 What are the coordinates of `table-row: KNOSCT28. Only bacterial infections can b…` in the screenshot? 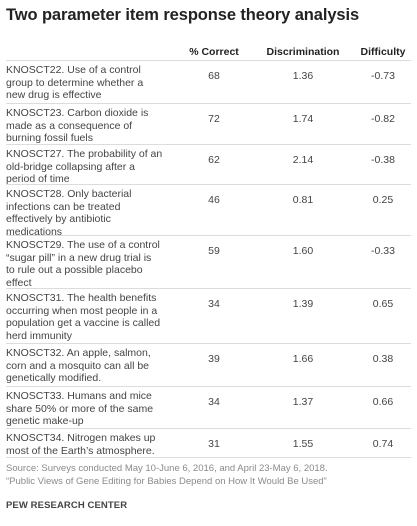 It's located at (208, 211).